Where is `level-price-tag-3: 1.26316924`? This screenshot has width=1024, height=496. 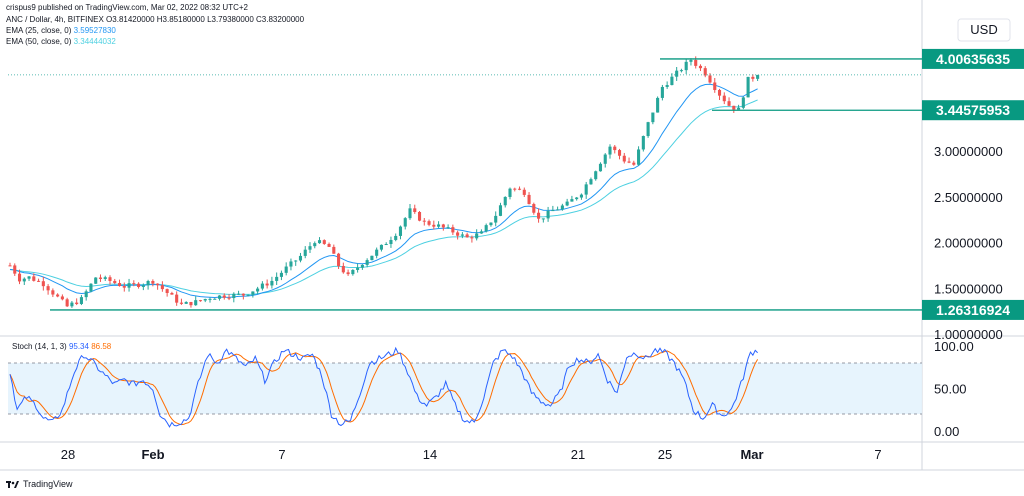 level-price-tag-3: 1.26316924 is located at coordinates (973, 309).